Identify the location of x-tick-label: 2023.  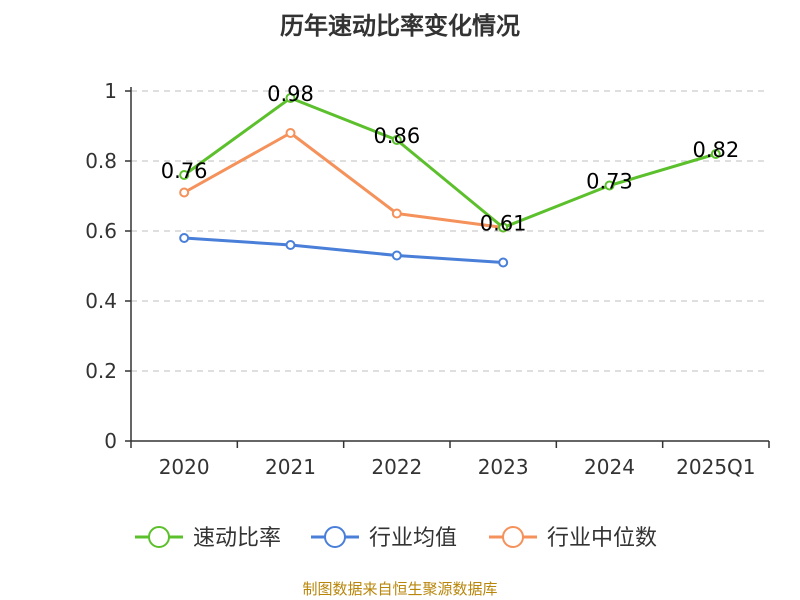
(503, 467).